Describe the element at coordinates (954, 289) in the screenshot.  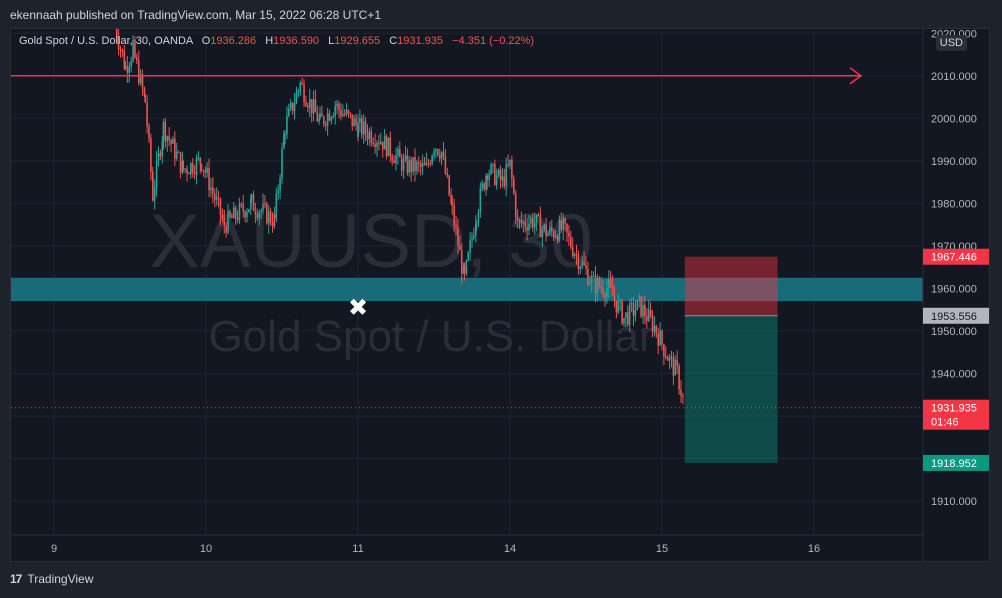
I see `price-tick-label: 1960.000` at that location.